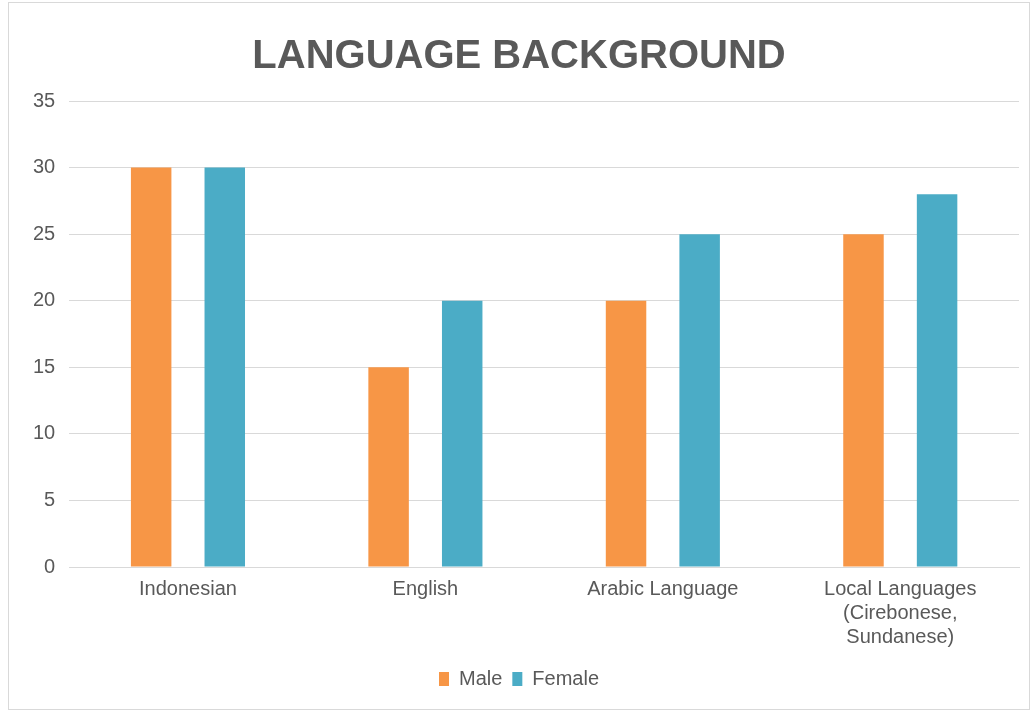  Describe the element at coordinates (44, 299) in the screenshot. I see `y-tick-label: 20` at that location.